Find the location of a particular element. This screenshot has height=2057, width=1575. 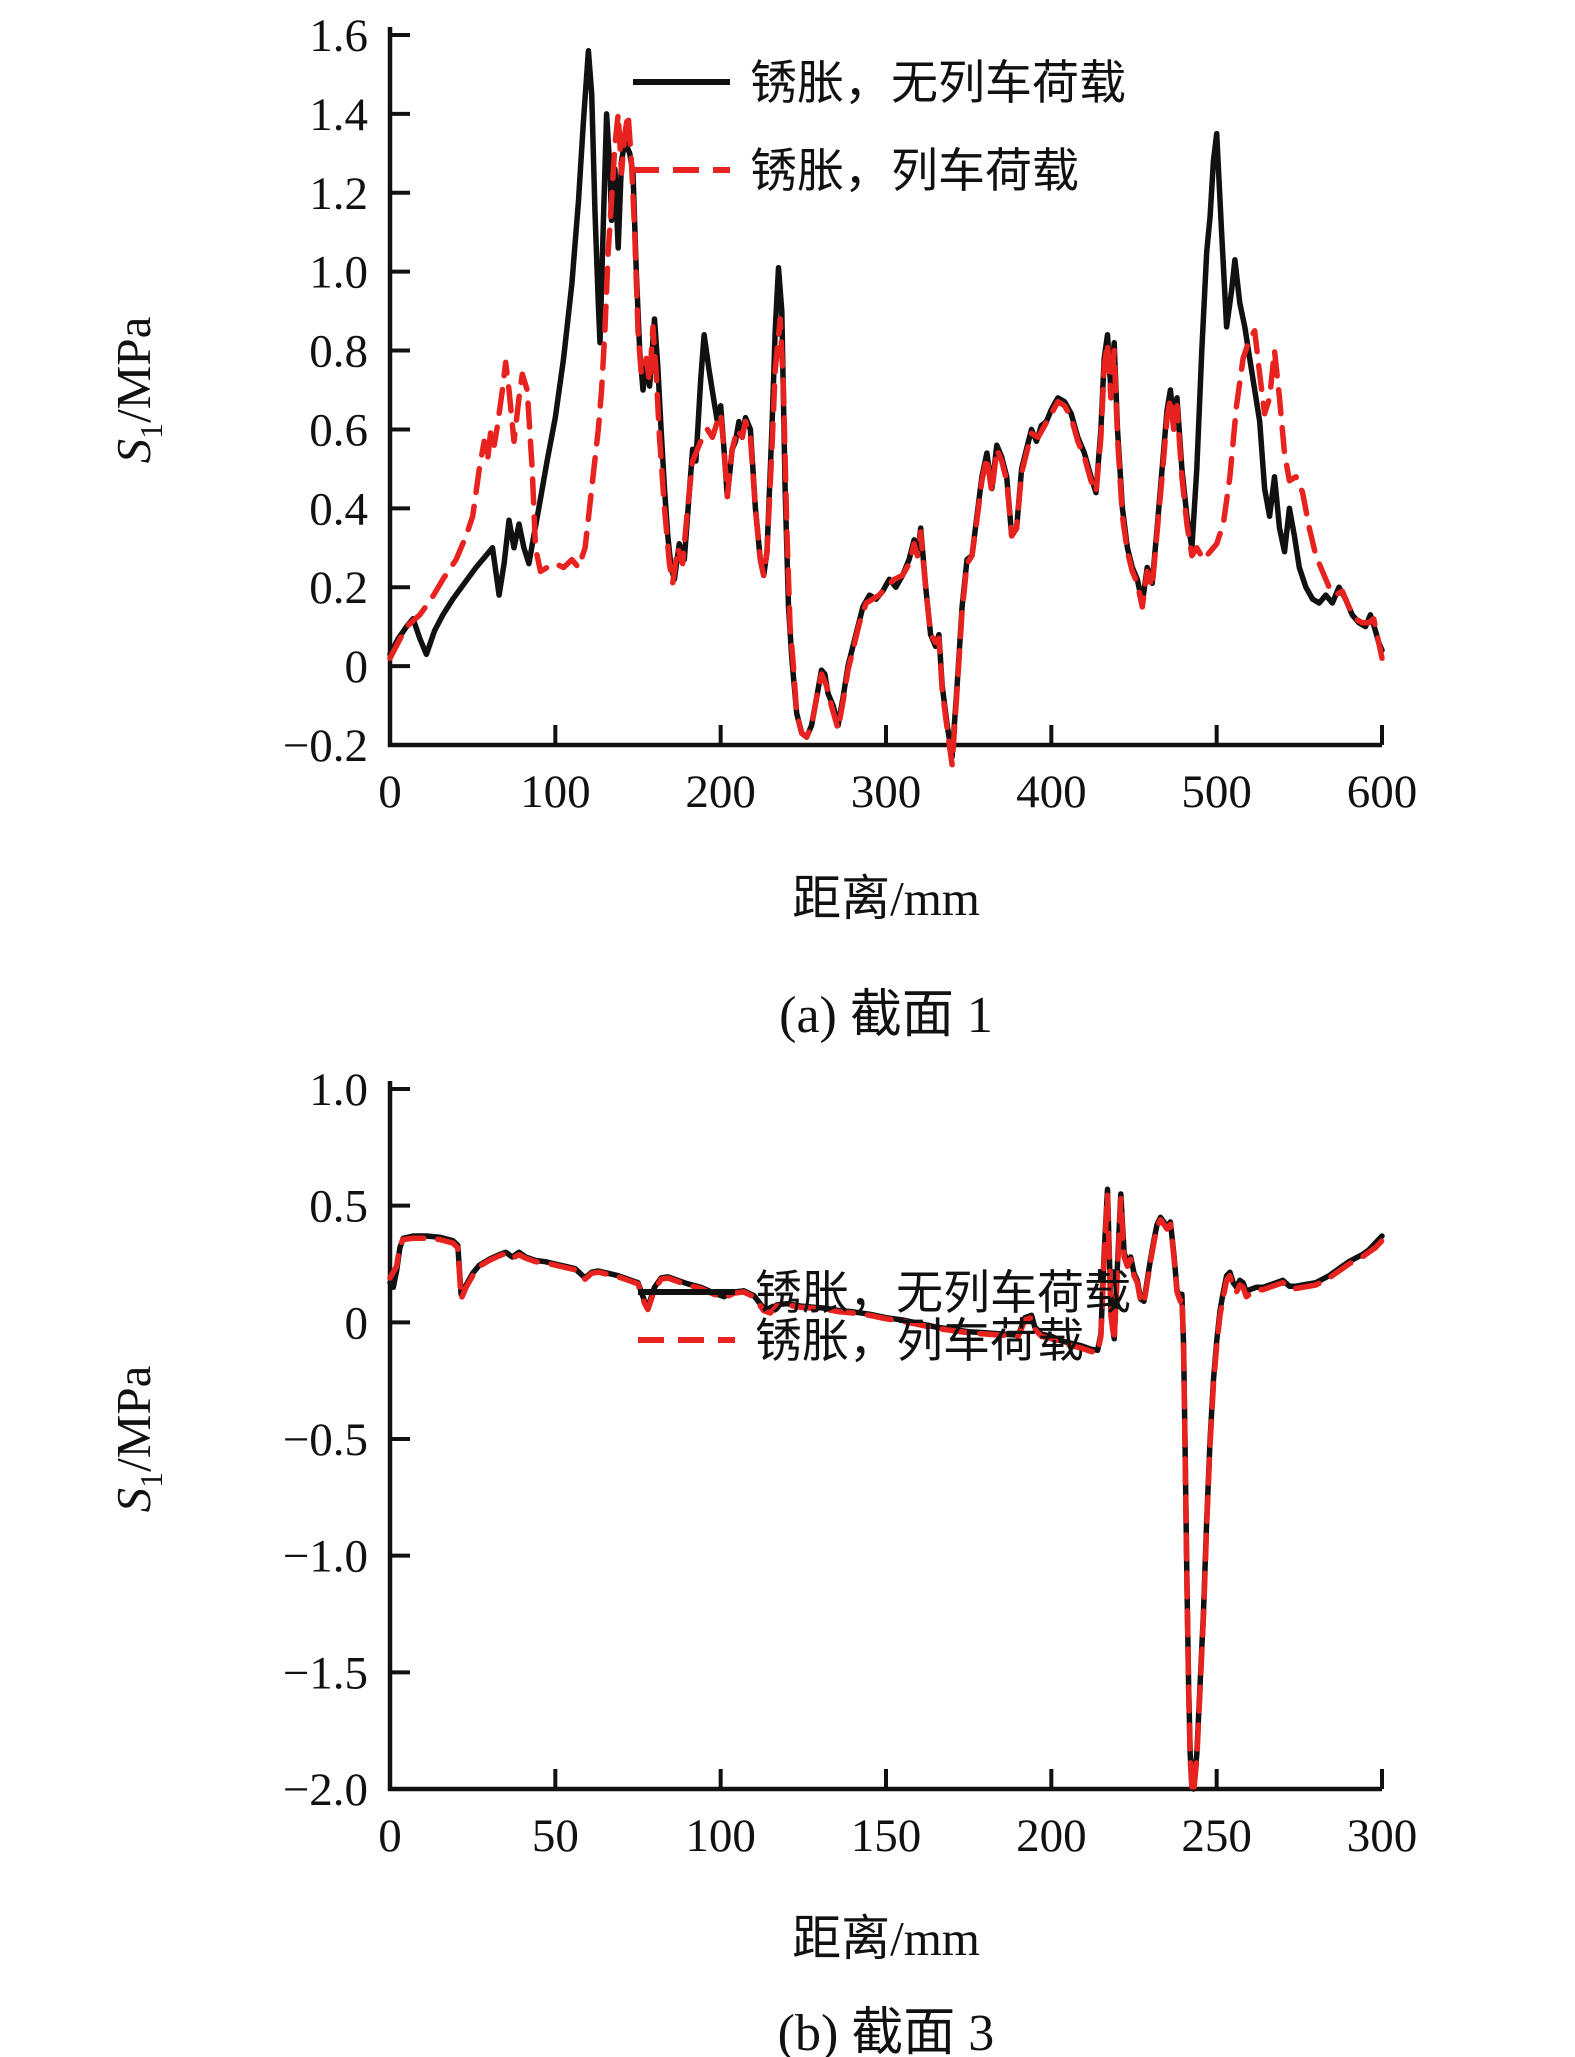

x-tick-label: 250 is located at coordinates (1216, 1836).